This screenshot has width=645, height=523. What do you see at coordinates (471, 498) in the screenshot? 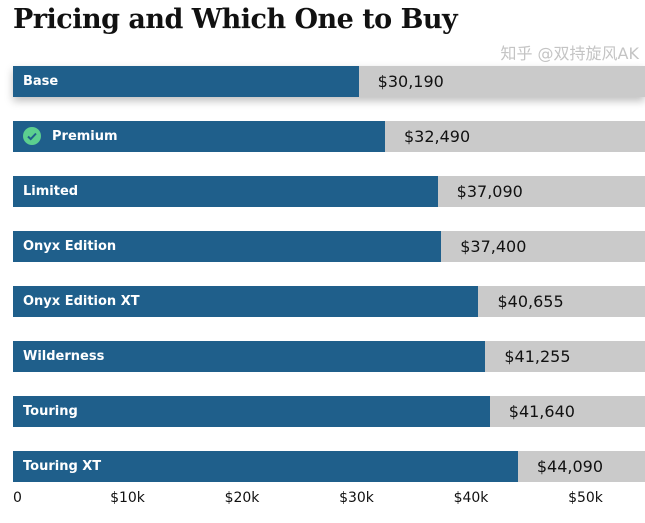
I see `x-tick-label: $40k` at bounding box center [471, 498].